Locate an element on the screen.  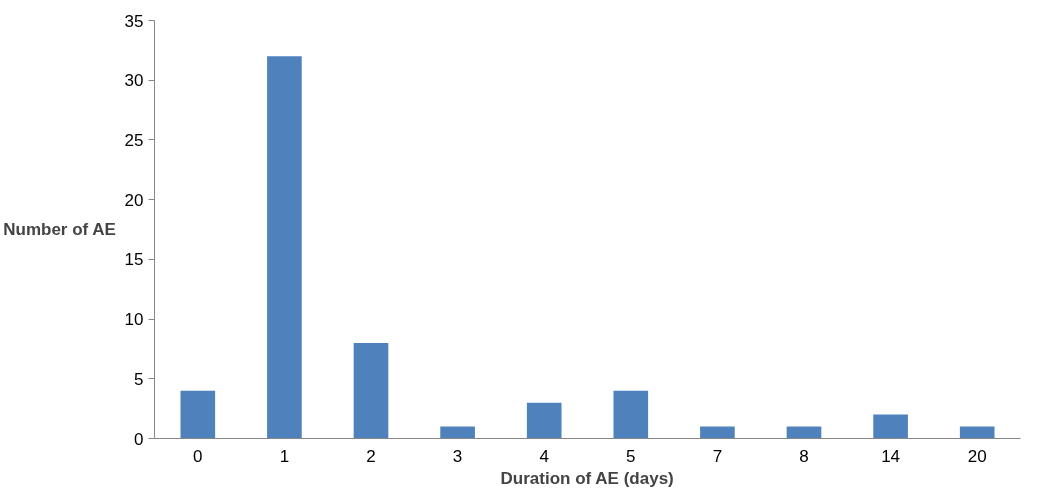
x-tick-label: 2 is located at coordinates (371, 456).